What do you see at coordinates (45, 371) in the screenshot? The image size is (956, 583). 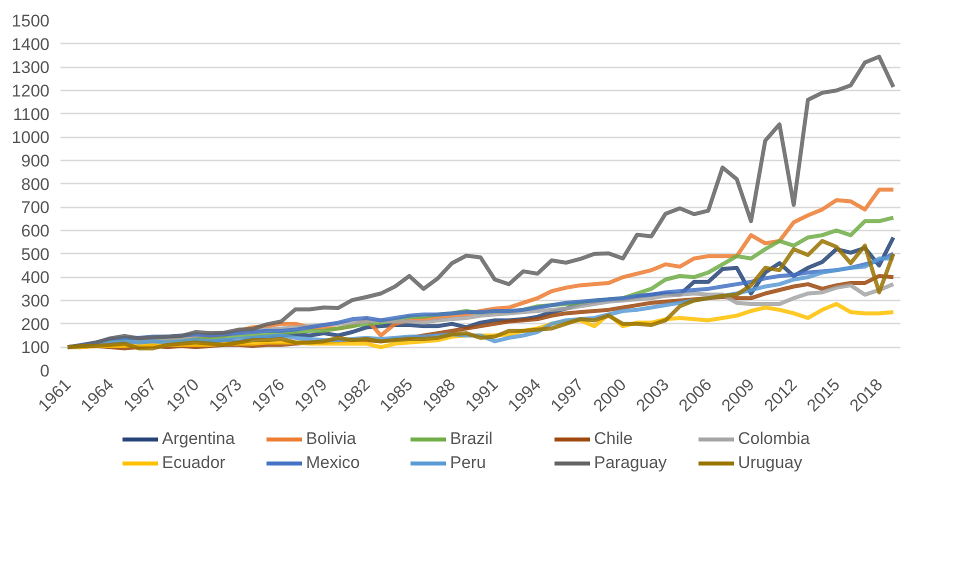 I see `y-tick-label: 0` at bounding box center [45, 371].